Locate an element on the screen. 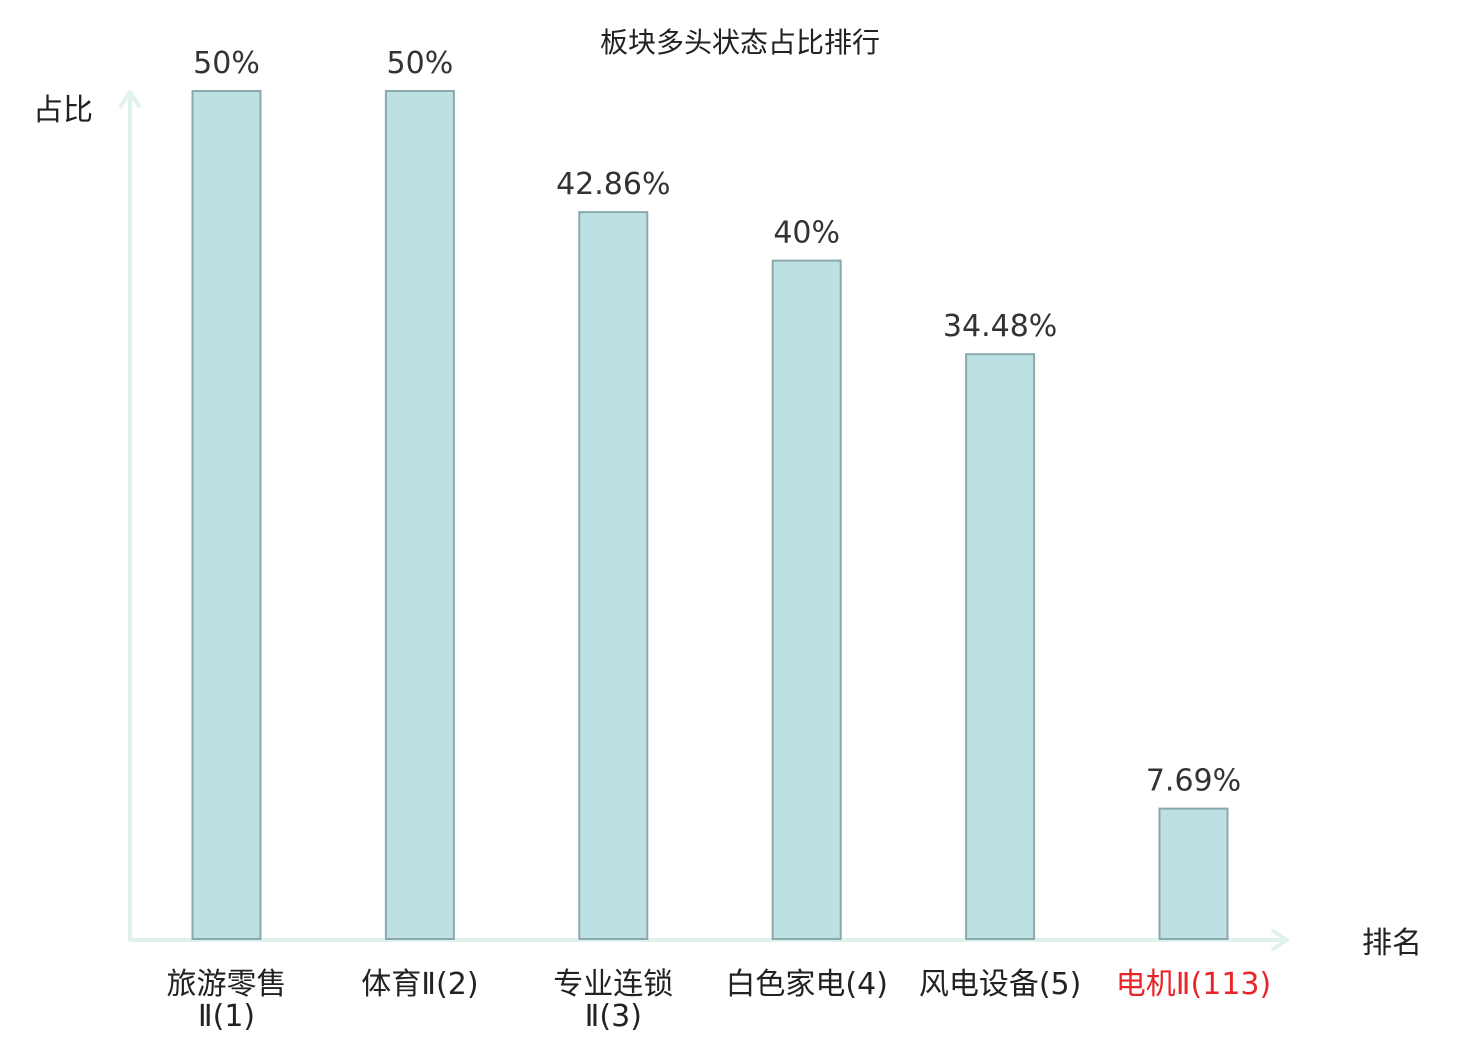 This screenshot has height=1040, width=1480. data-label: 34.48% is located at coordinates (1000, 326).